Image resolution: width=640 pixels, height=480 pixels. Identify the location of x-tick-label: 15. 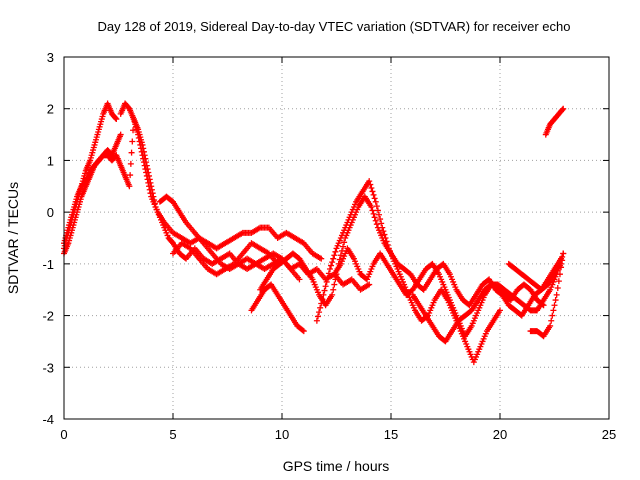
(391, 434).